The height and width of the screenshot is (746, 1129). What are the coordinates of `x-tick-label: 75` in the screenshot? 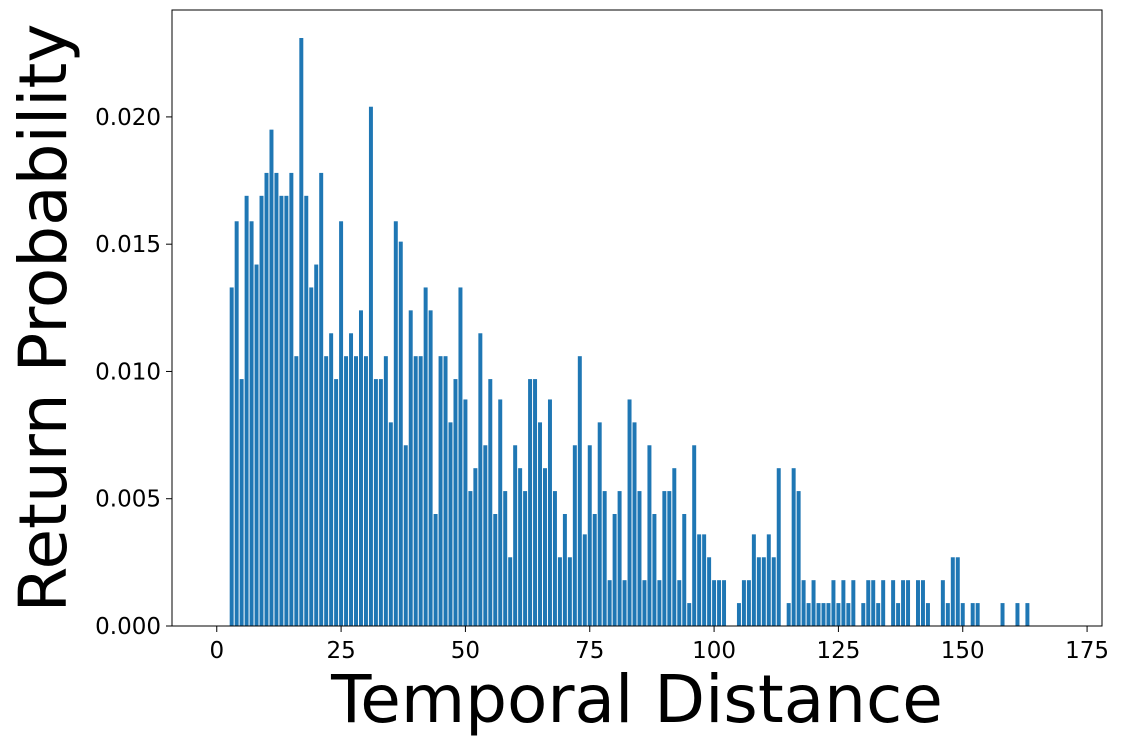 It's located at (589, 651).